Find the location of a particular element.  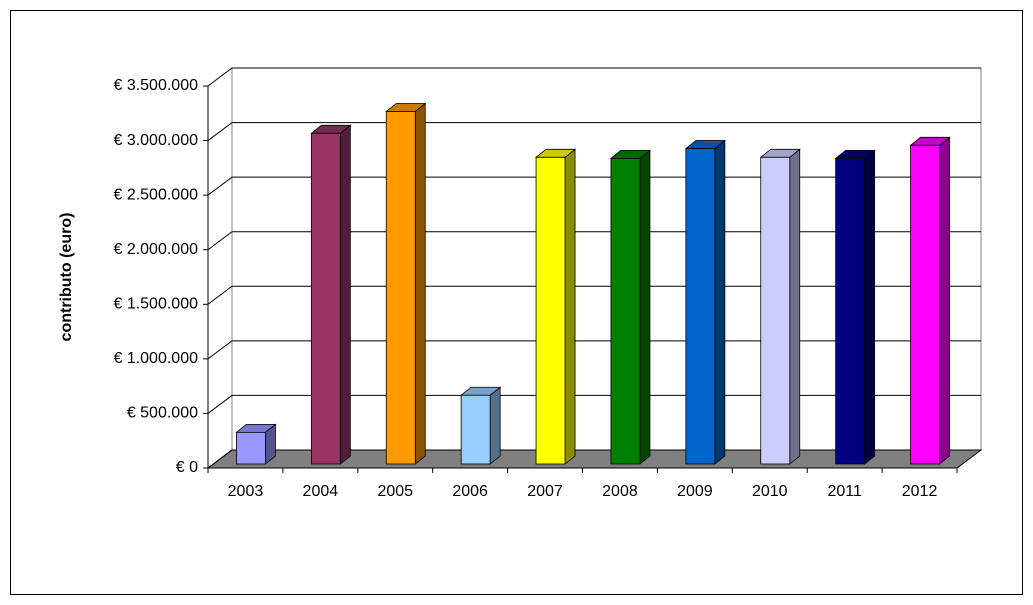

x-tick-label: 2007 is located at coordinates (545, 491).